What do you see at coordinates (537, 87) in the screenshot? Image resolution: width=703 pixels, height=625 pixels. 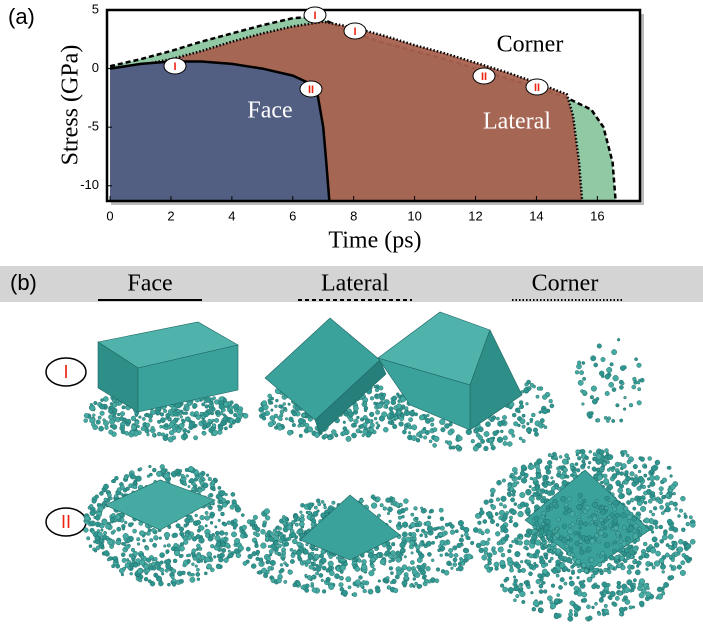 I see `annotation-marker` at bounding box center [537, 87].